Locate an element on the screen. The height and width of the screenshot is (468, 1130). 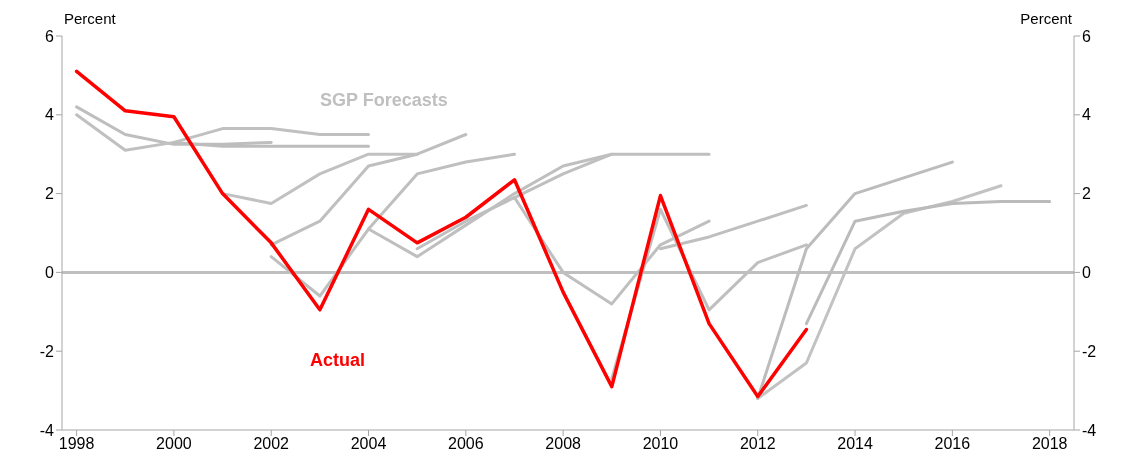
y-tick-label: 6 is located at coordinates (50, 36).